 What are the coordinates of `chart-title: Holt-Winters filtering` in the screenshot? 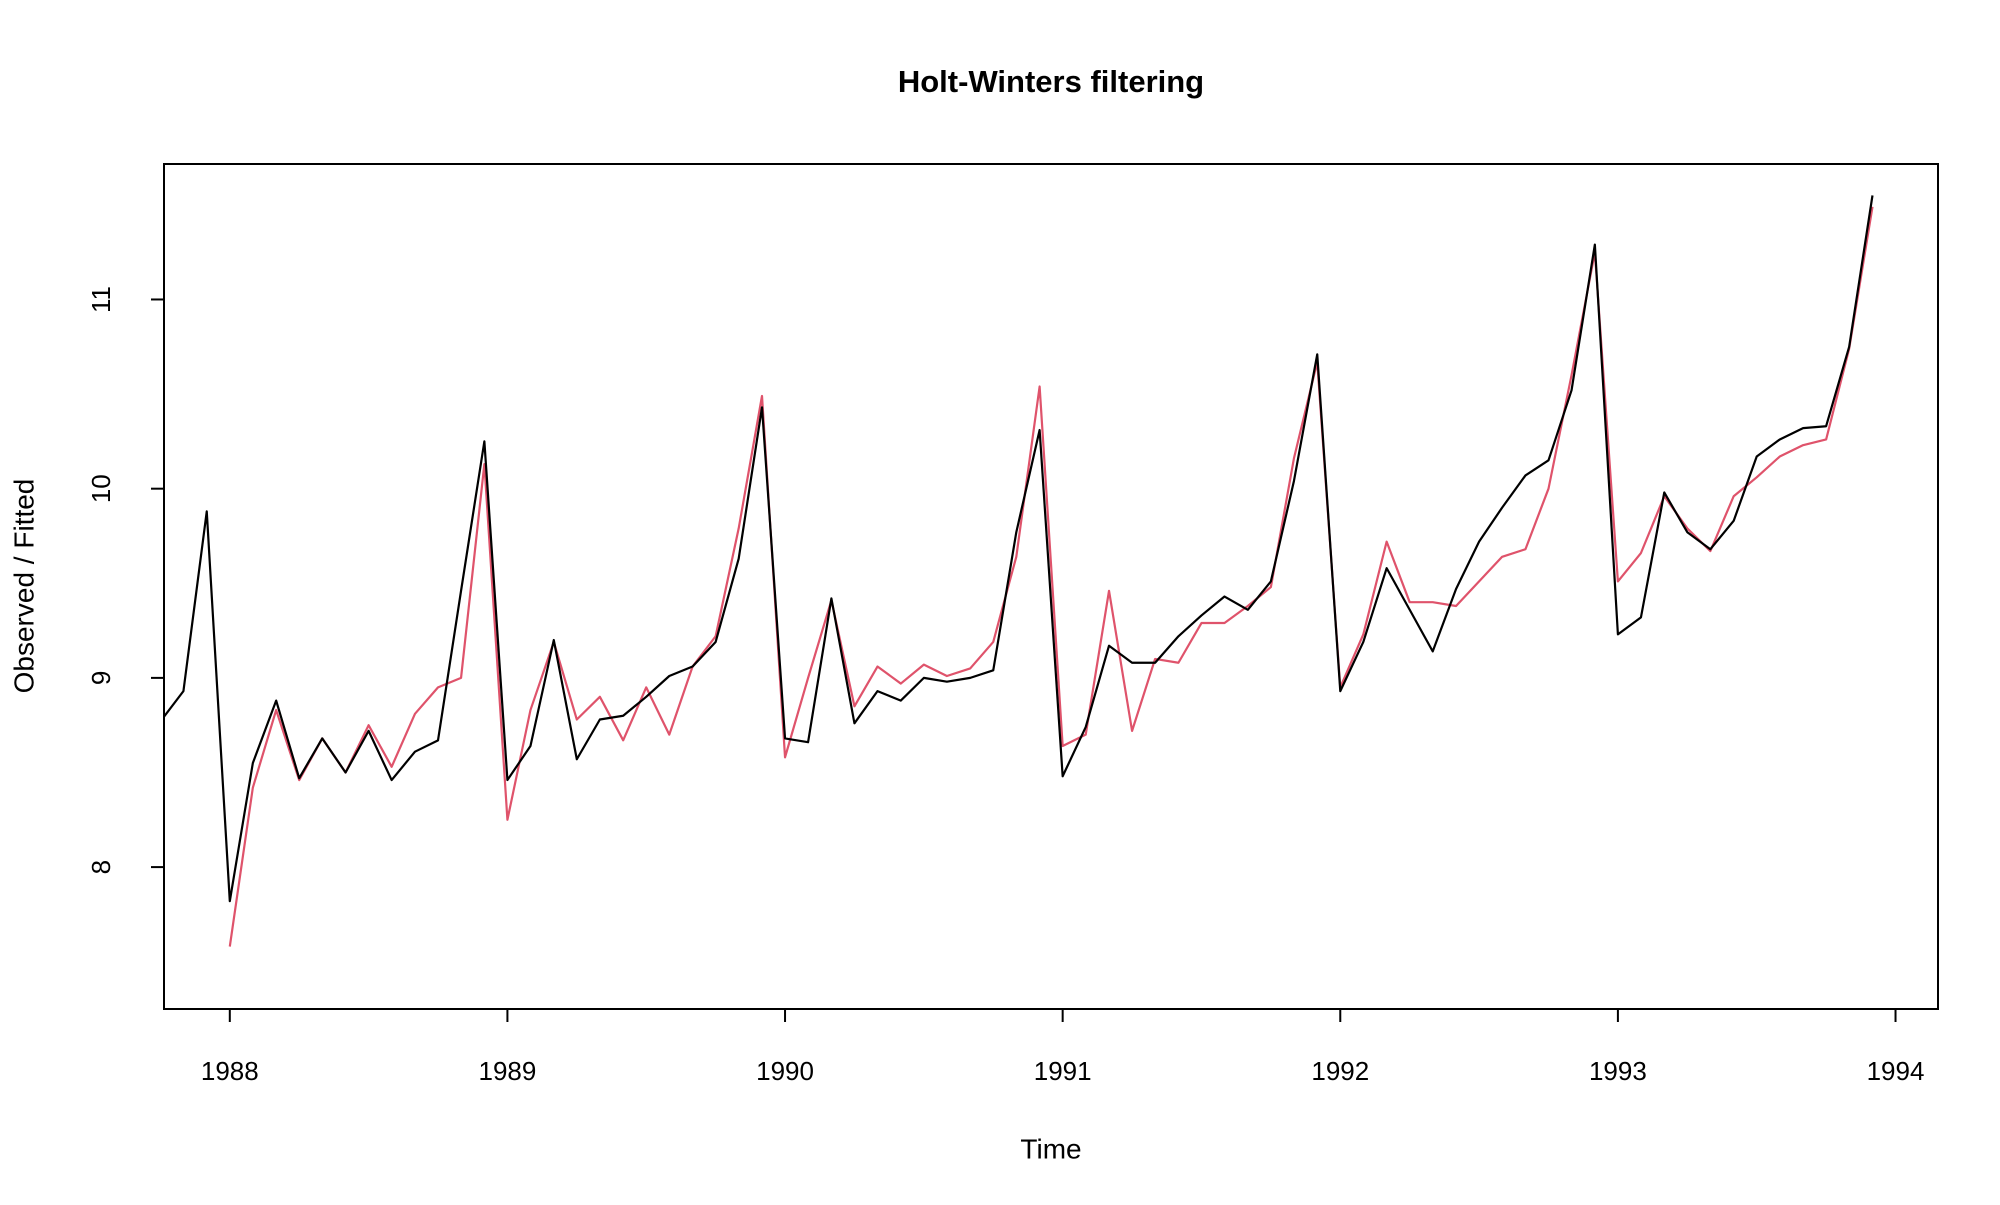 It's located at (1051, 81).